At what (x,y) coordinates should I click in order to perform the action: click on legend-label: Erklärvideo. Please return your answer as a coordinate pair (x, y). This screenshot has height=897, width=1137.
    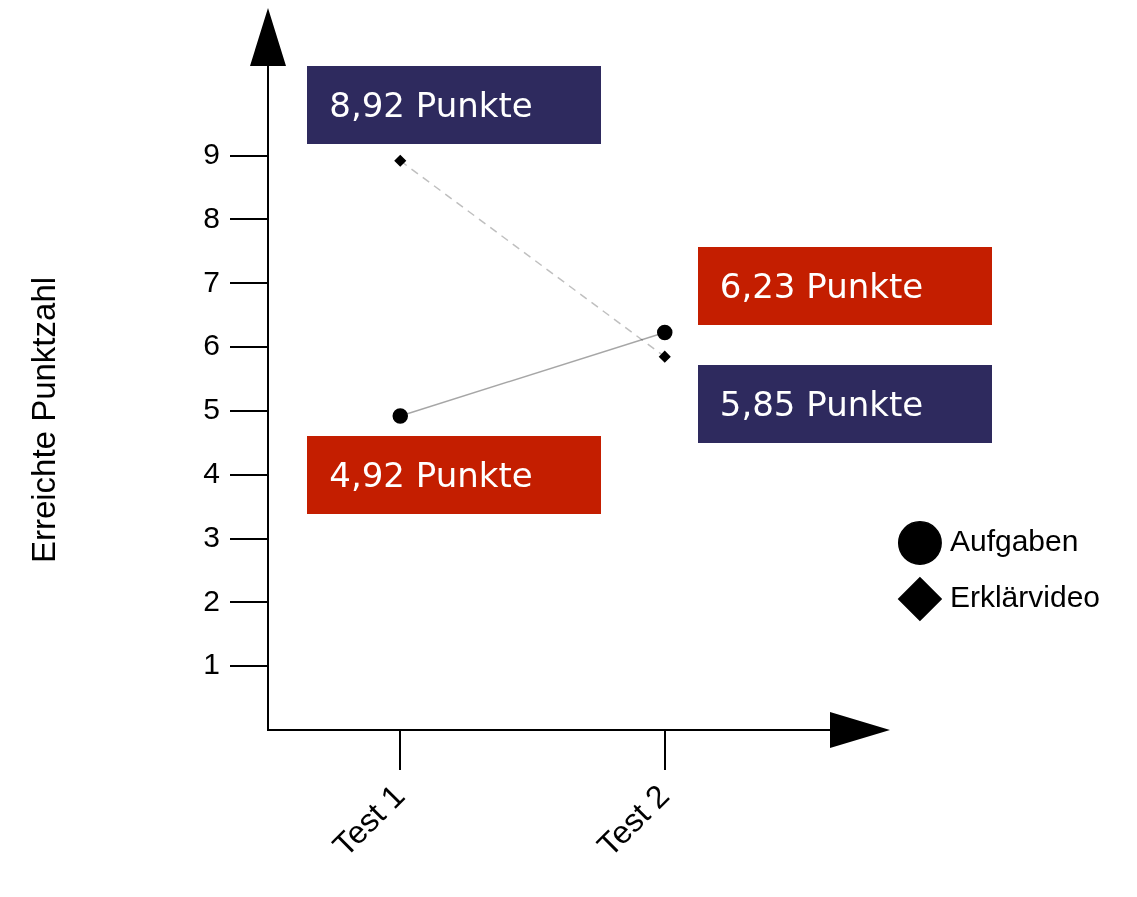
    Looking at the image, I should click on (1024, 597).